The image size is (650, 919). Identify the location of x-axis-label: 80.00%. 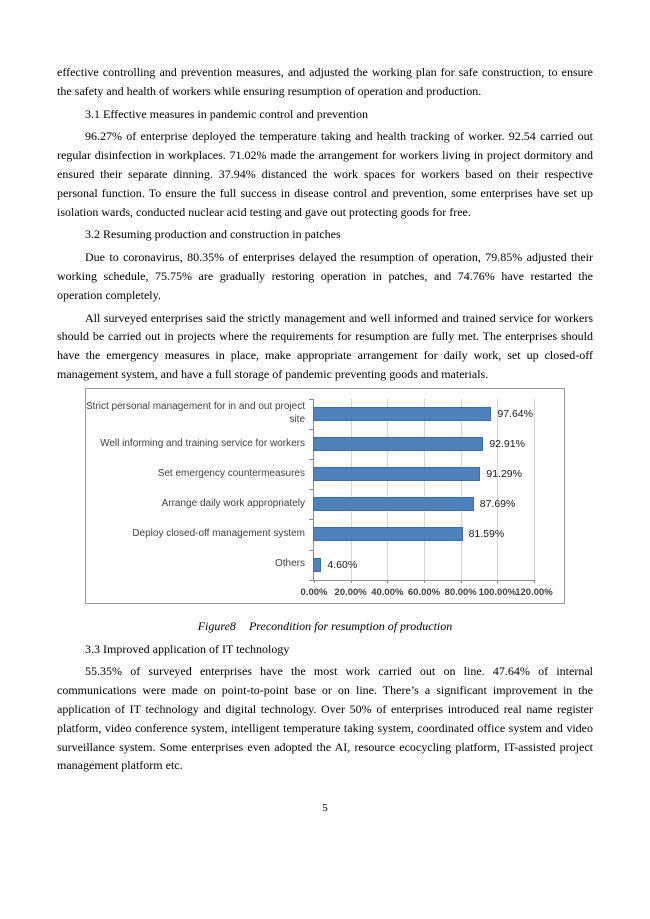
(460, 592).